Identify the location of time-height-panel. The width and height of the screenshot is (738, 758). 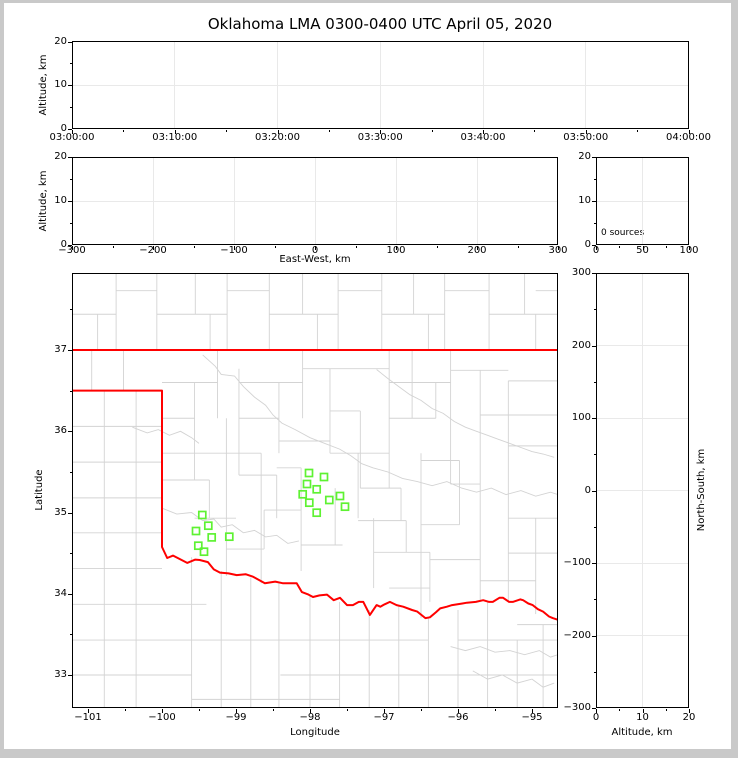
(380, 85).